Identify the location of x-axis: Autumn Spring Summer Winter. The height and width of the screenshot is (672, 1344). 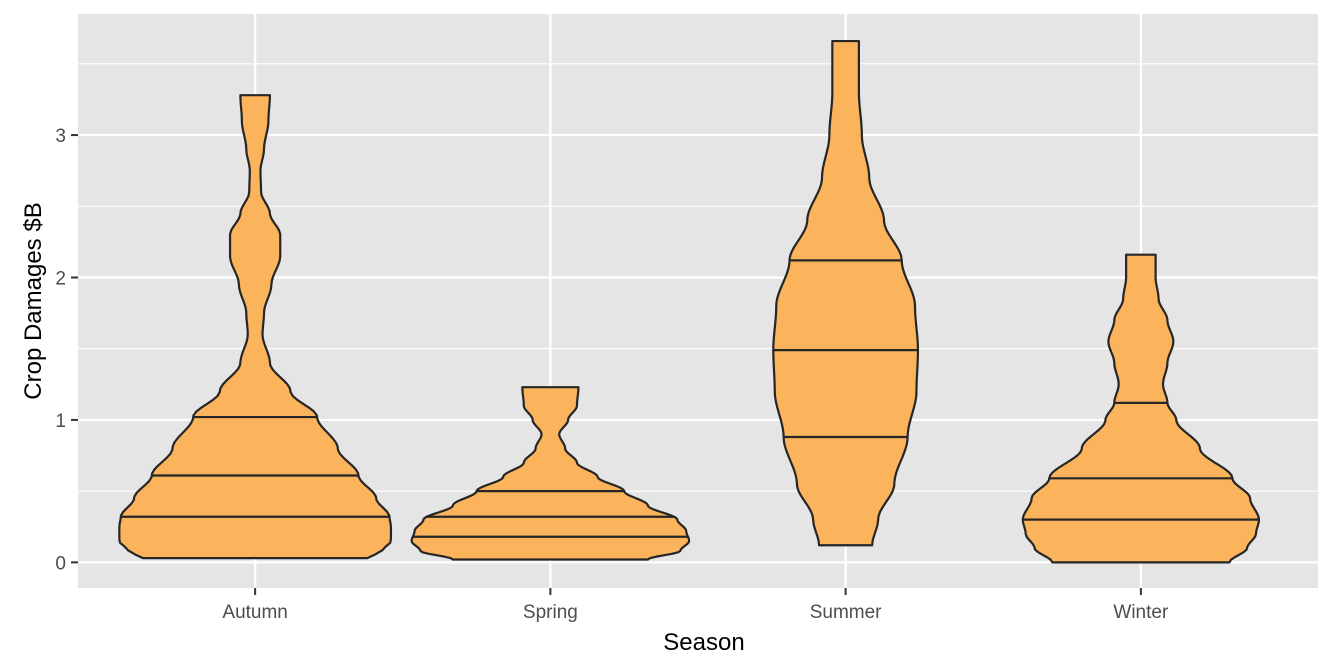
(695, 605).